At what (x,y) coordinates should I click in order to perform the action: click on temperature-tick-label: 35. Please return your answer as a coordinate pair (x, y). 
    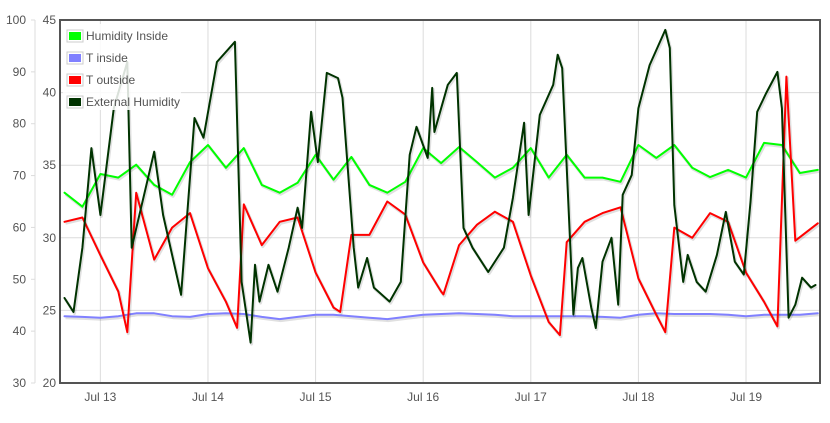
    Looking at the image, I should click on (50, 165).